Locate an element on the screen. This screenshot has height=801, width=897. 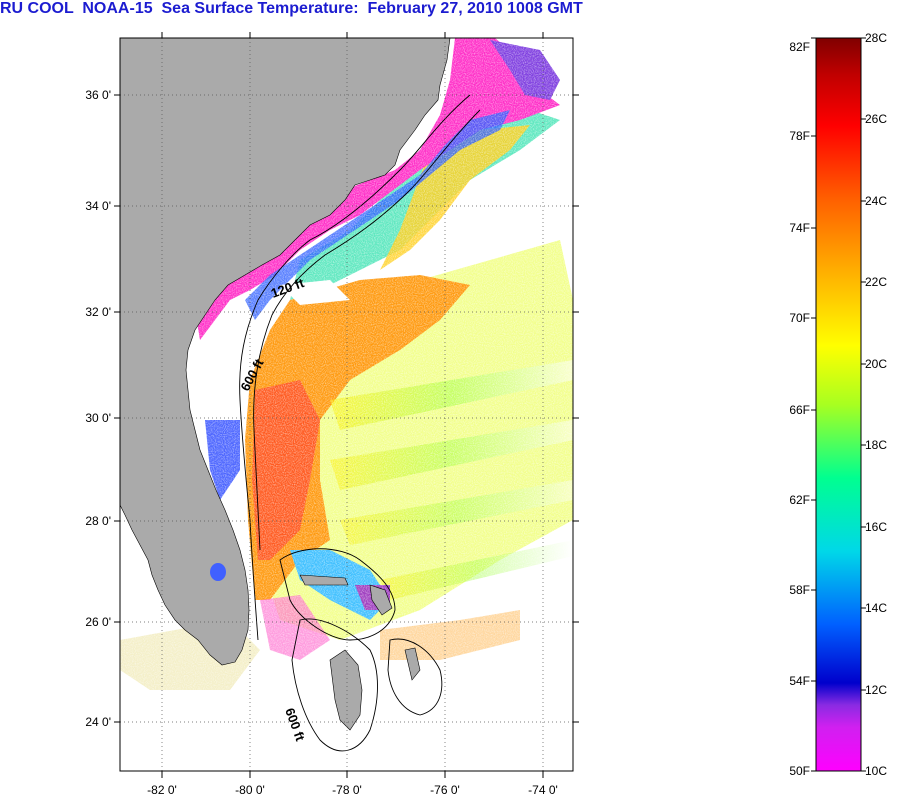
lon-tick-label-78: -78 0' is located at coordinates (347, 790).